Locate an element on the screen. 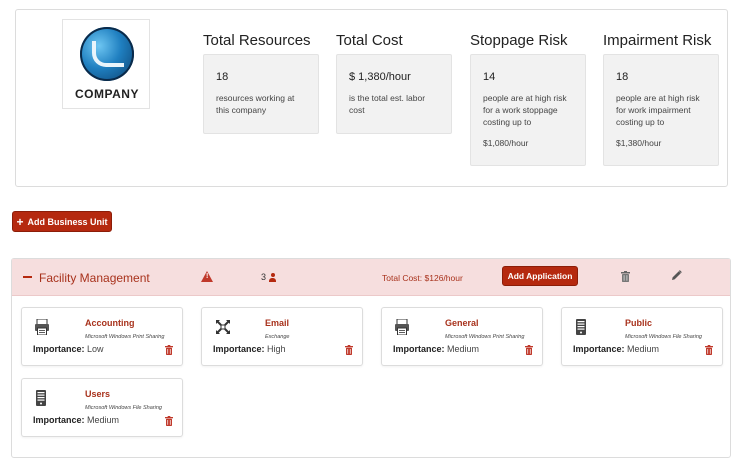  application-name: Accounting is located at coordinates (110, 323).